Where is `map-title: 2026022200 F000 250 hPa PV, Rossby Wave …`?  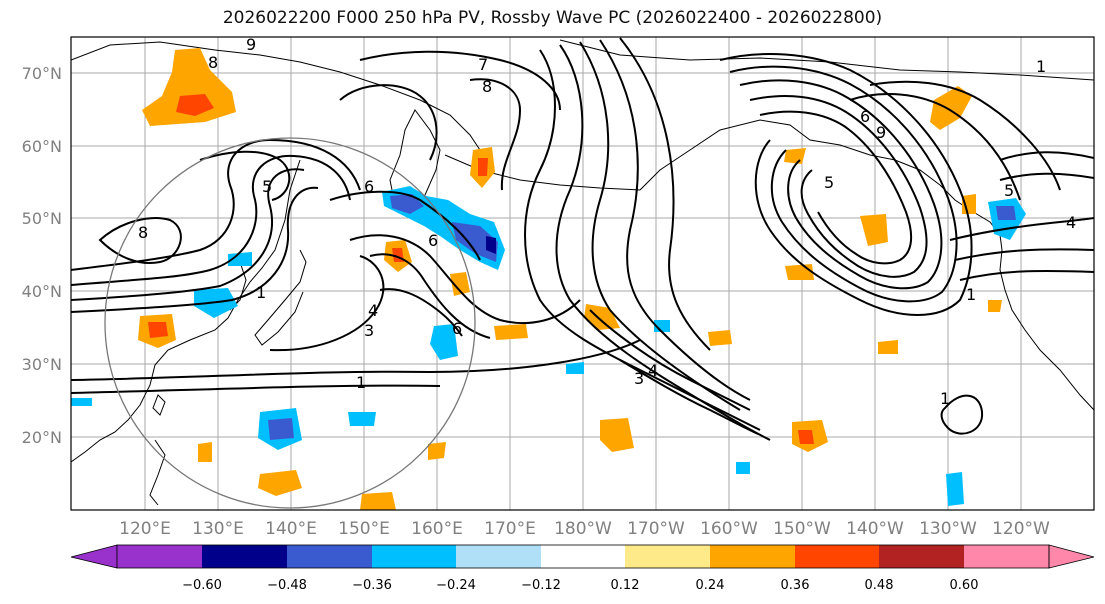
map-title: 2026022200 F000 250 hPa PV, Rossby Wave … is located at coordinates (552, 18).